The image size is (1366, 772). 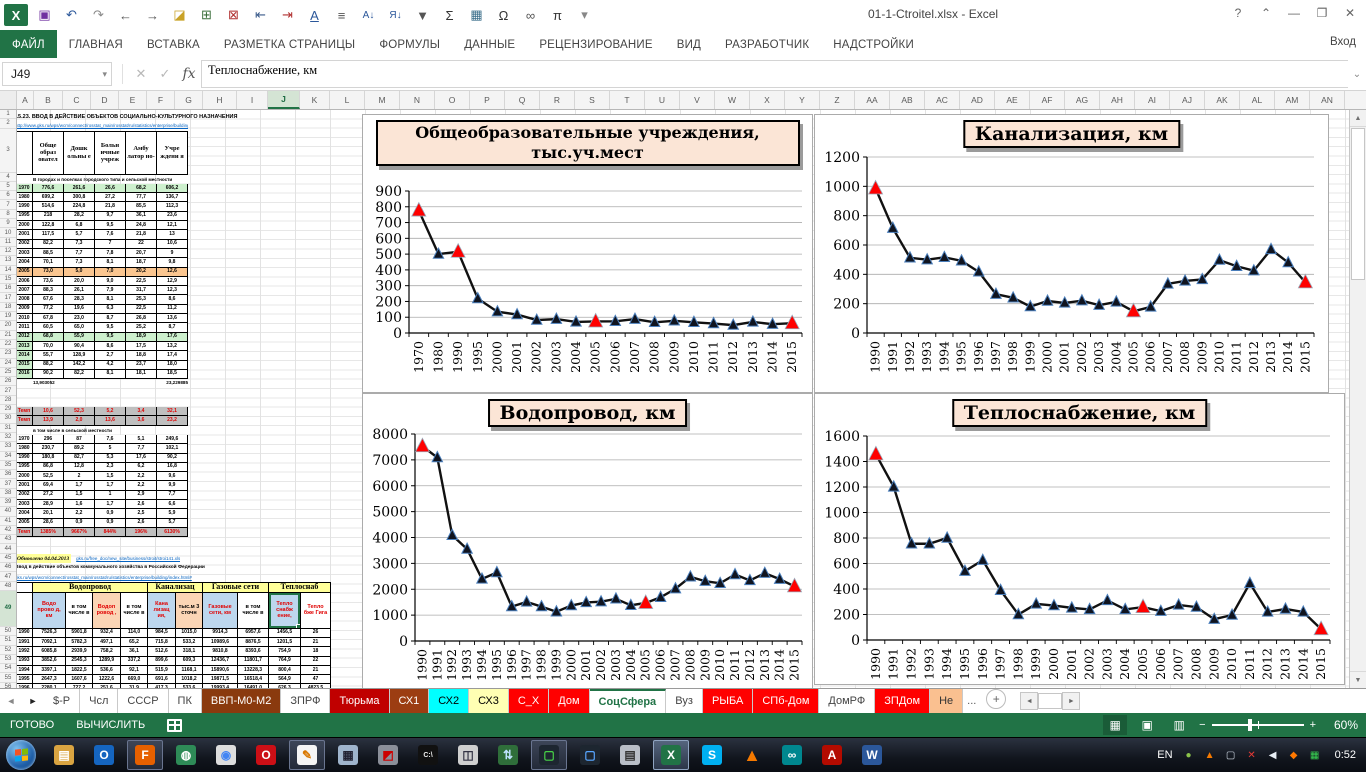 I want to click on cell: 1,6, so click(x=79, y=504).